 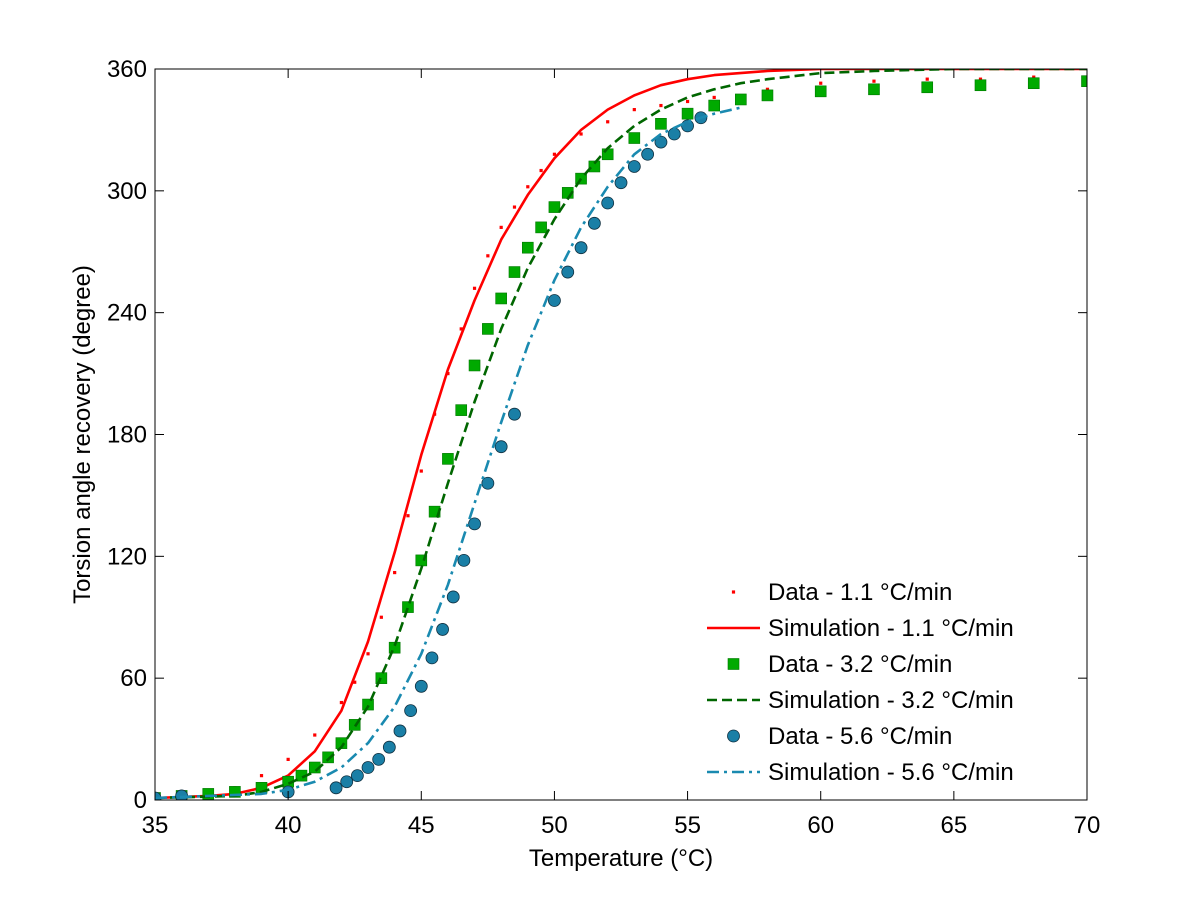 I want to click on x-axis-label: Temperature (°C), so click(x=621, y=858).